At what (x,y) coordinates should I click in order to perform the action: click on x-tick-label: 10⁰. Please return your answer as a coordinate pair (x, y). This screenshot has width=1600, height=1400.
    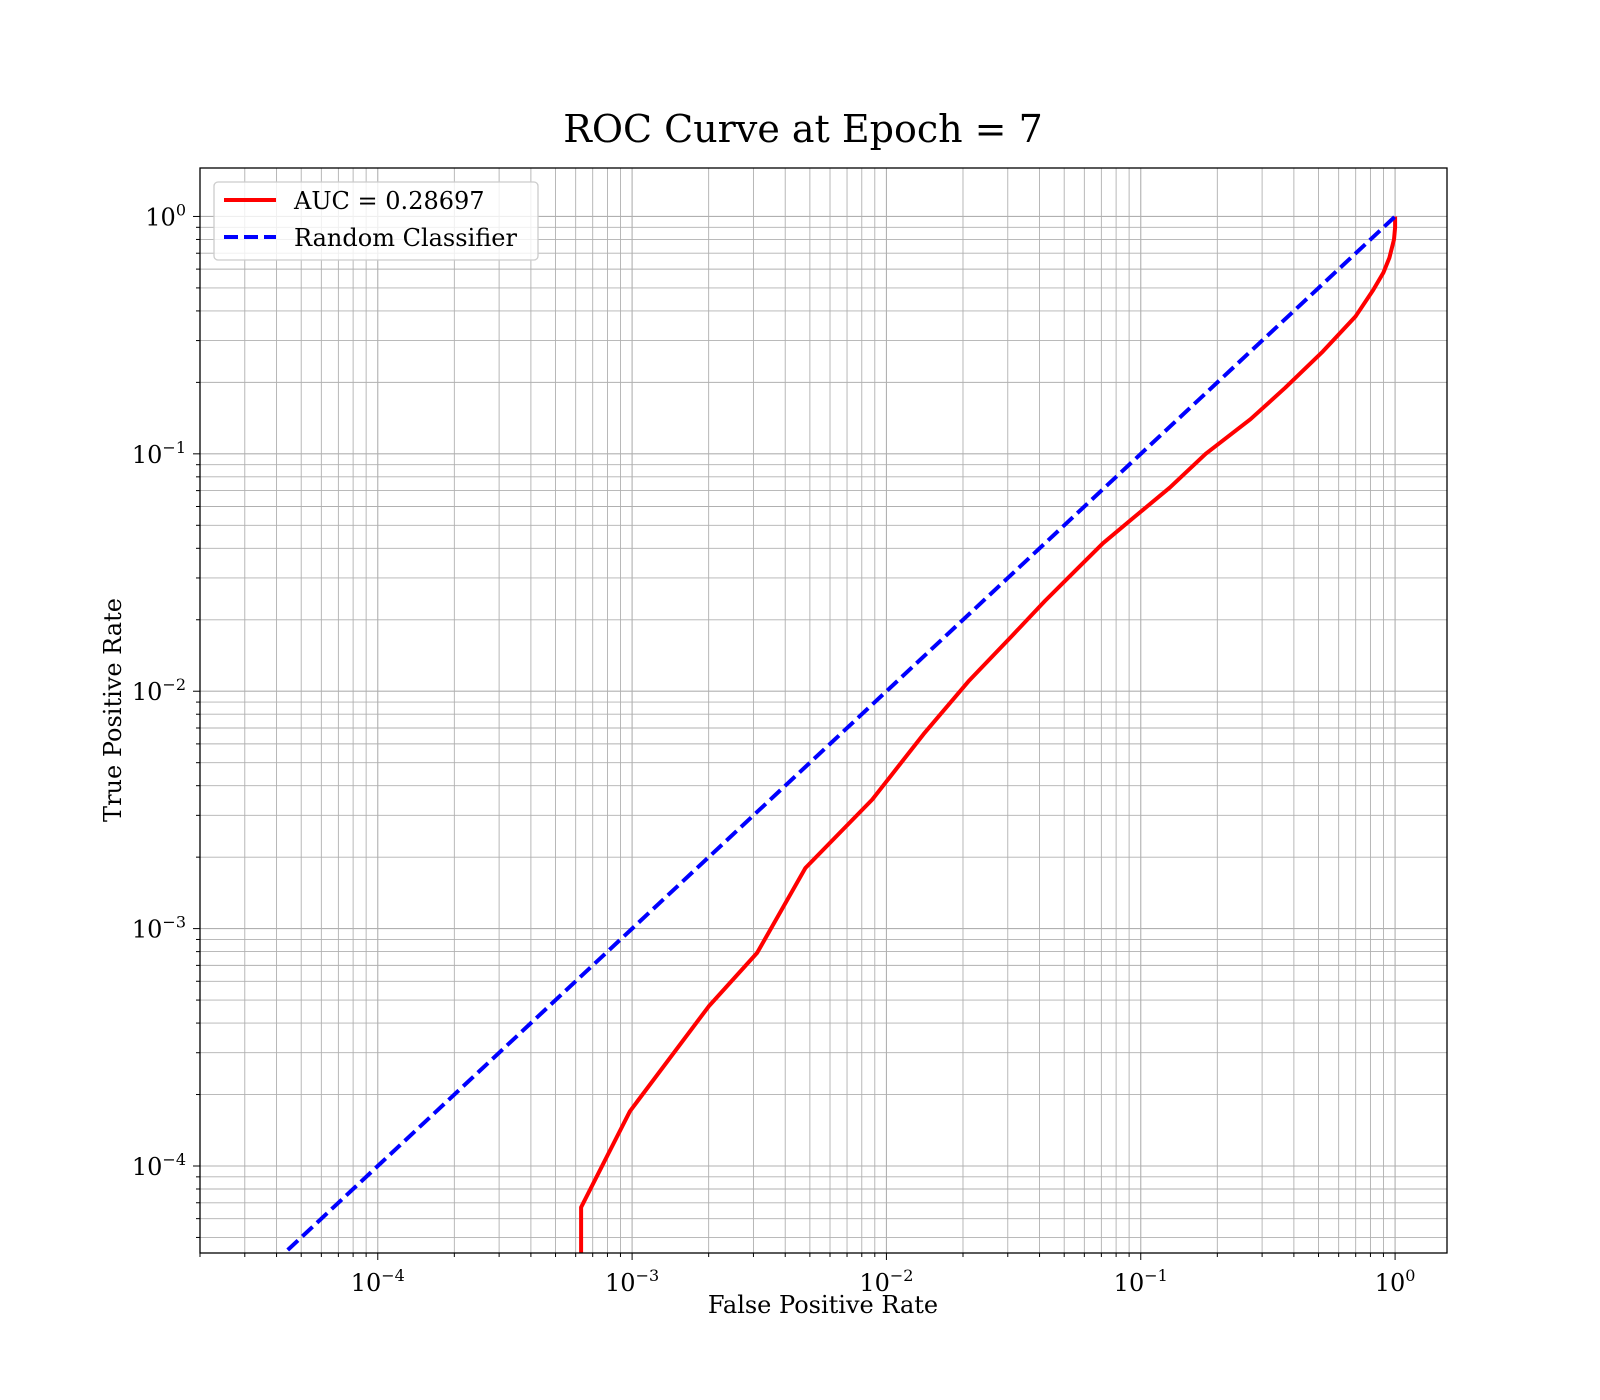
    Looking at the image, I should click on (1395, 1281).